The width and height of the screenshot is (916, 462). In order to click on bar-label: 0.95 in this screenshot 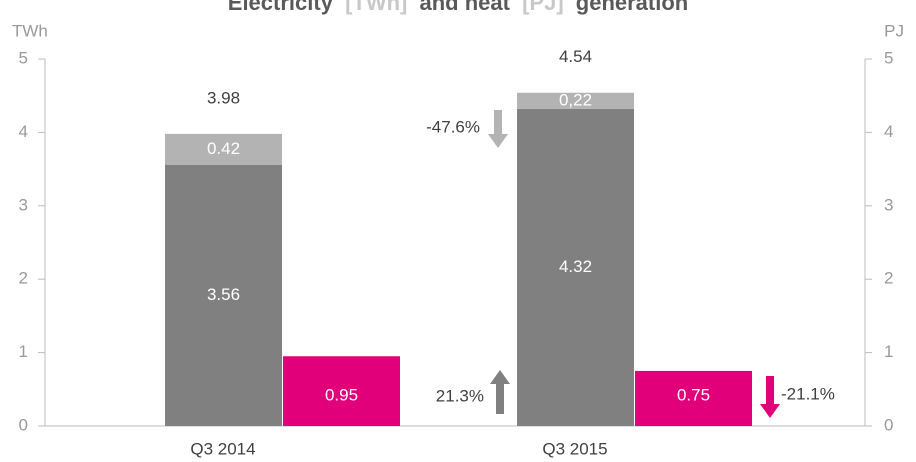, I will do `click(341, 394)`.